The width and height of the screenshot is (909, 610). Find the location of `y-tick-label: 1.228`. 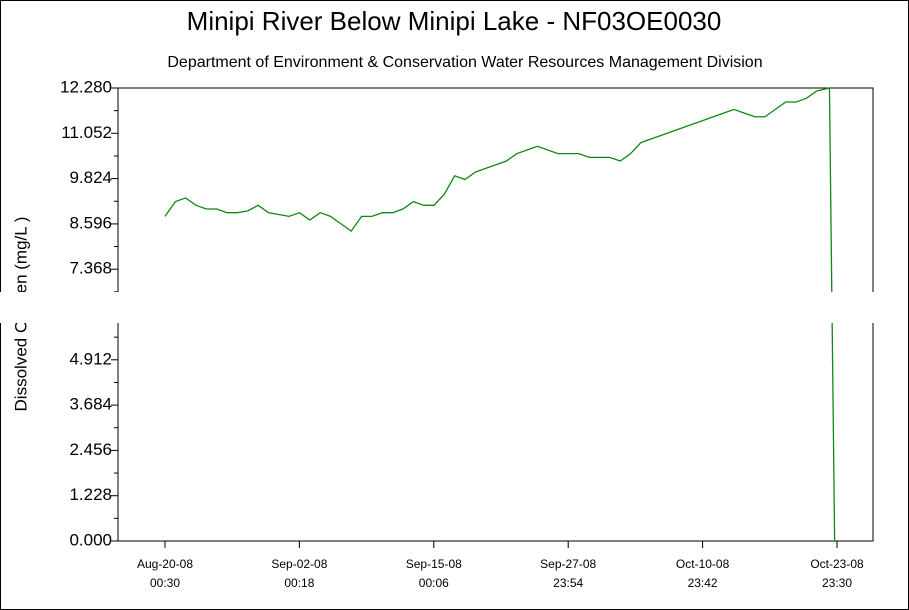

y-tick-label: 1.228 is located at coordinates (90, 494).